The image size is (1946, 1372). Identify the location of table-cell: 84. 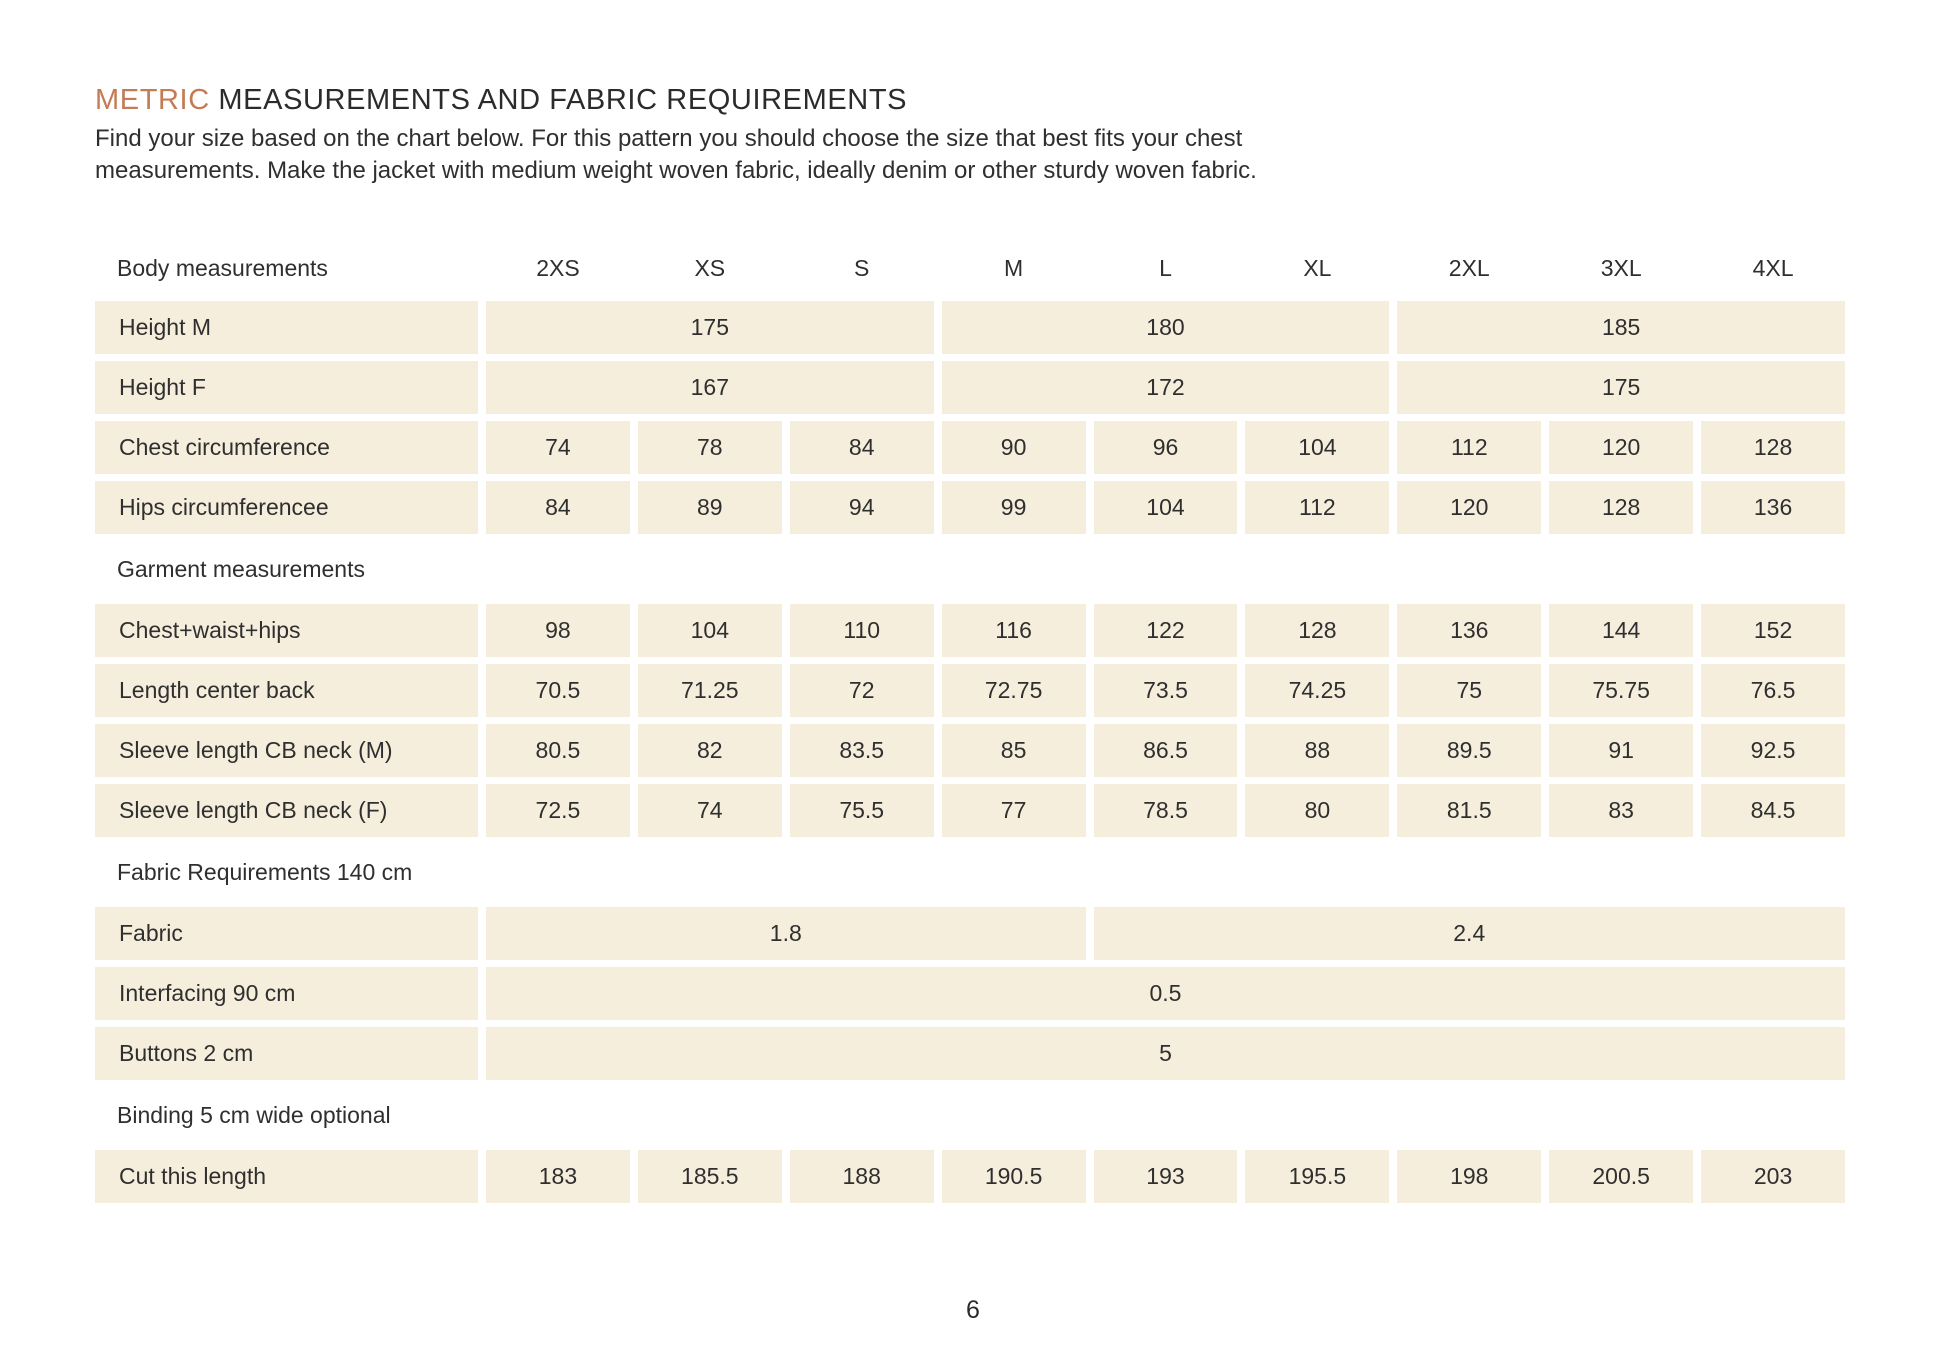
(861, 447).